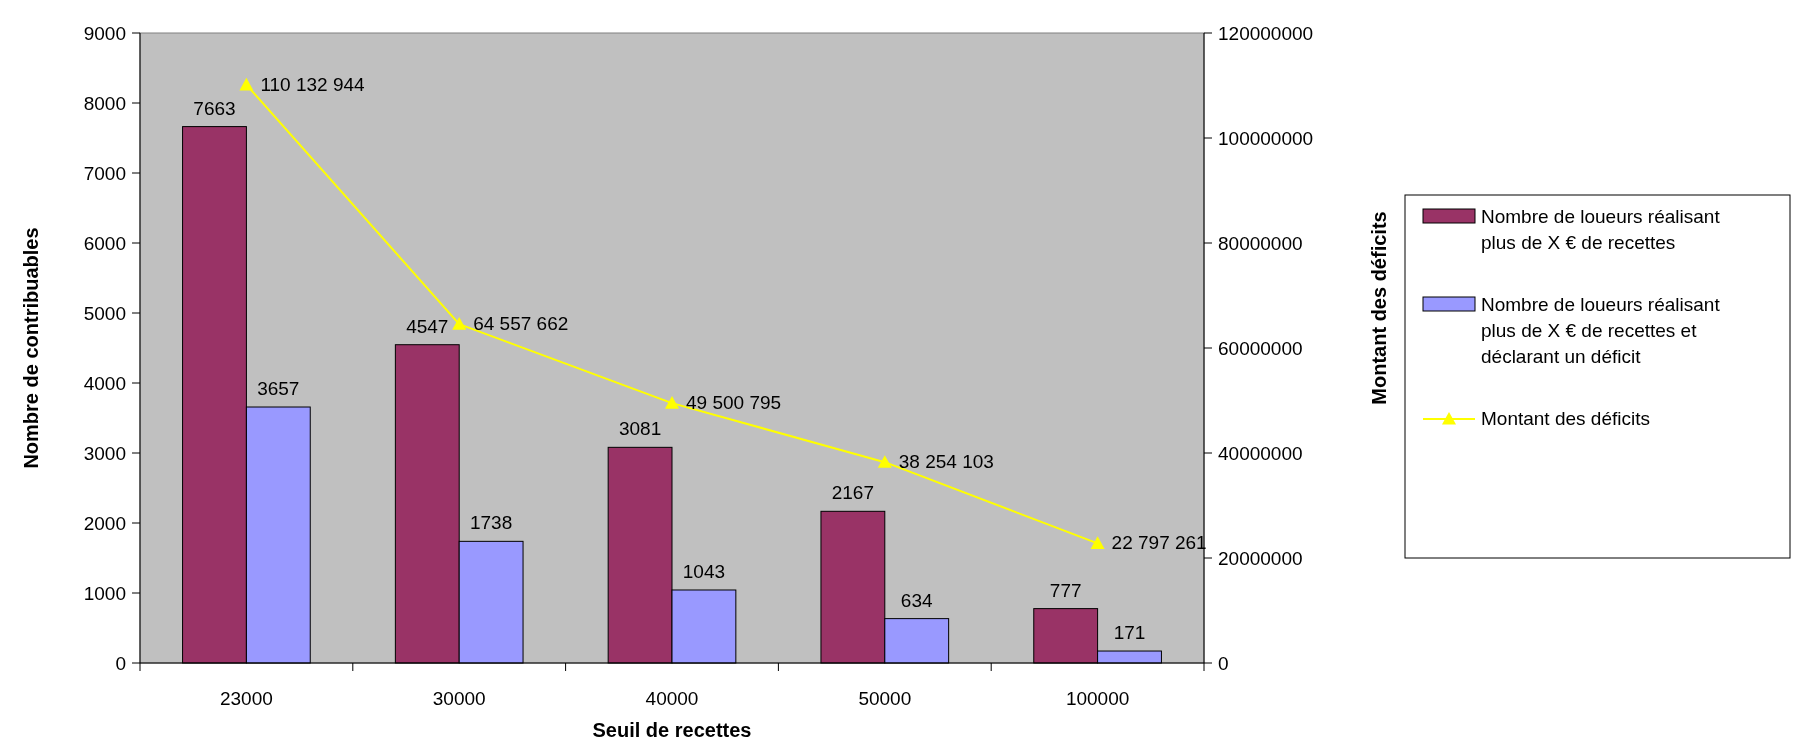  What do you see at coordinates (104, 523) in the screenshot?
I see `y-tick-label: 2000` at bounding box center [104, 523].